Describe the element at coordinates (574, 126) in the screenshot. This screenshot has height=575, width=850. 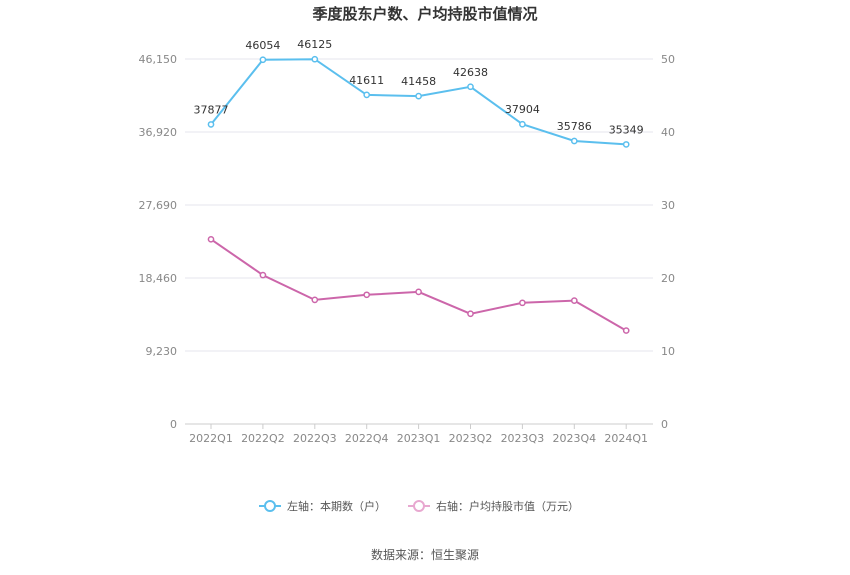
I see `data-label: 35786` at that location.